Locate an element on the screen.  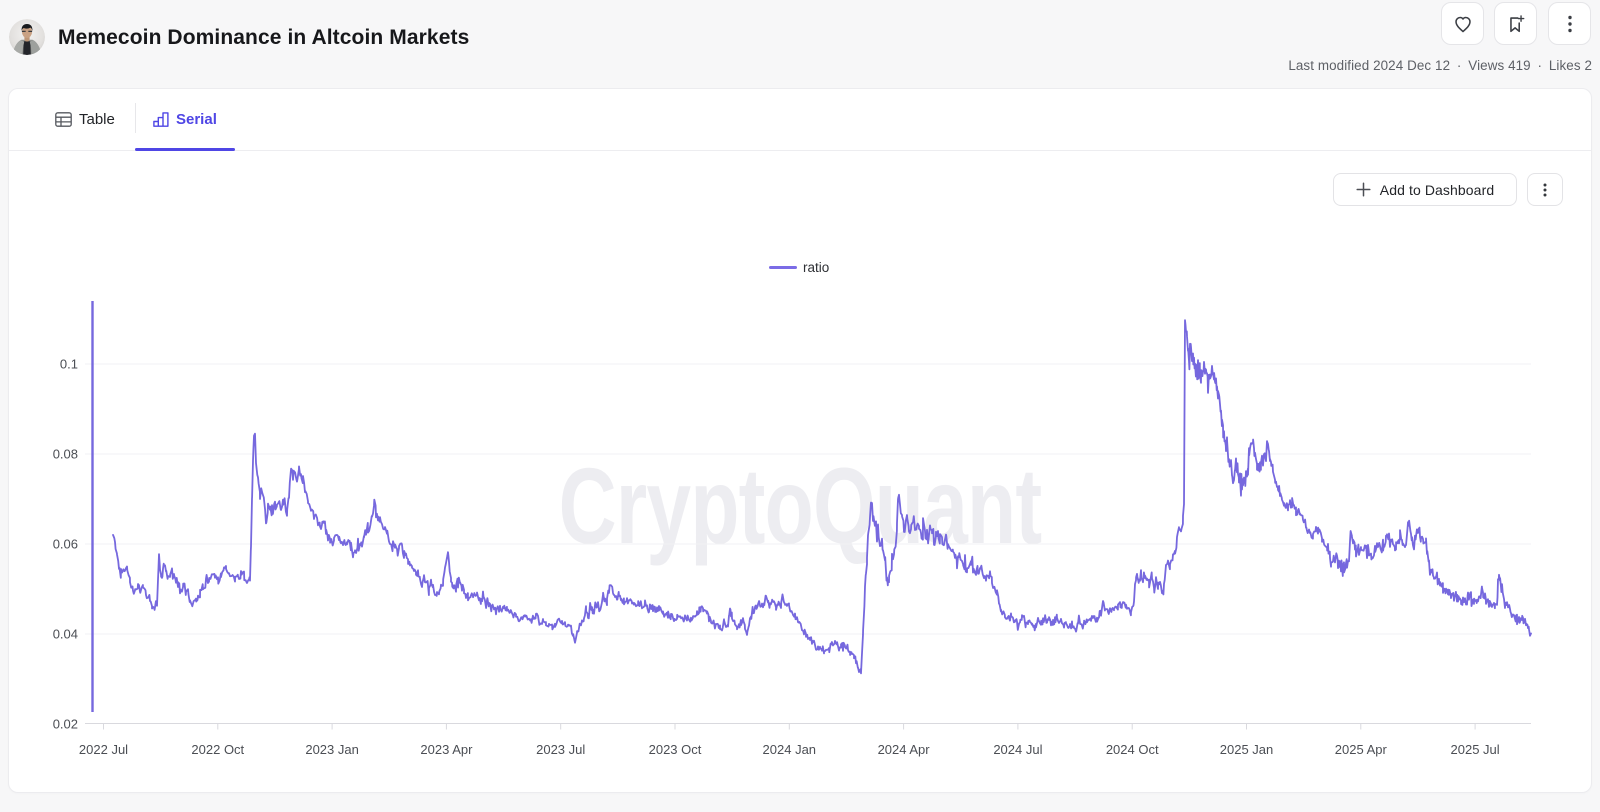
svg-text: 2024 Jan is located at coordinates (790, 749).